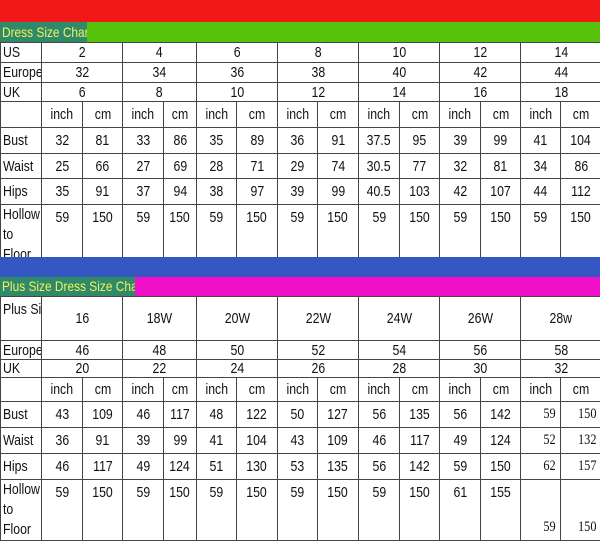 The image size is (600, 541). I want to click on size-value: 52, so click(318, 350).